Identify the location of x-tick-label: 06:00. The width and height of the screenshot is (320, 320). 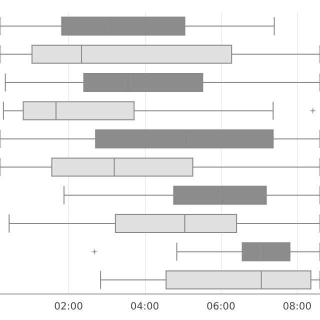
(221, 307).